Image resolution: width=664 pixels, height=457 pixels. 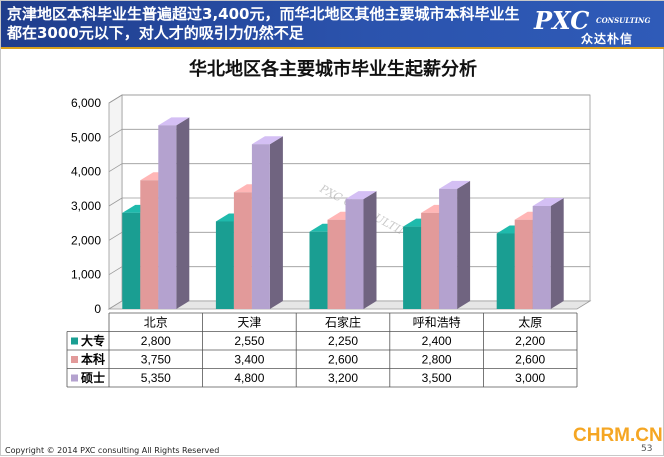 I want to click on y-tick-label: 3,000, so click(x=86, y=206).